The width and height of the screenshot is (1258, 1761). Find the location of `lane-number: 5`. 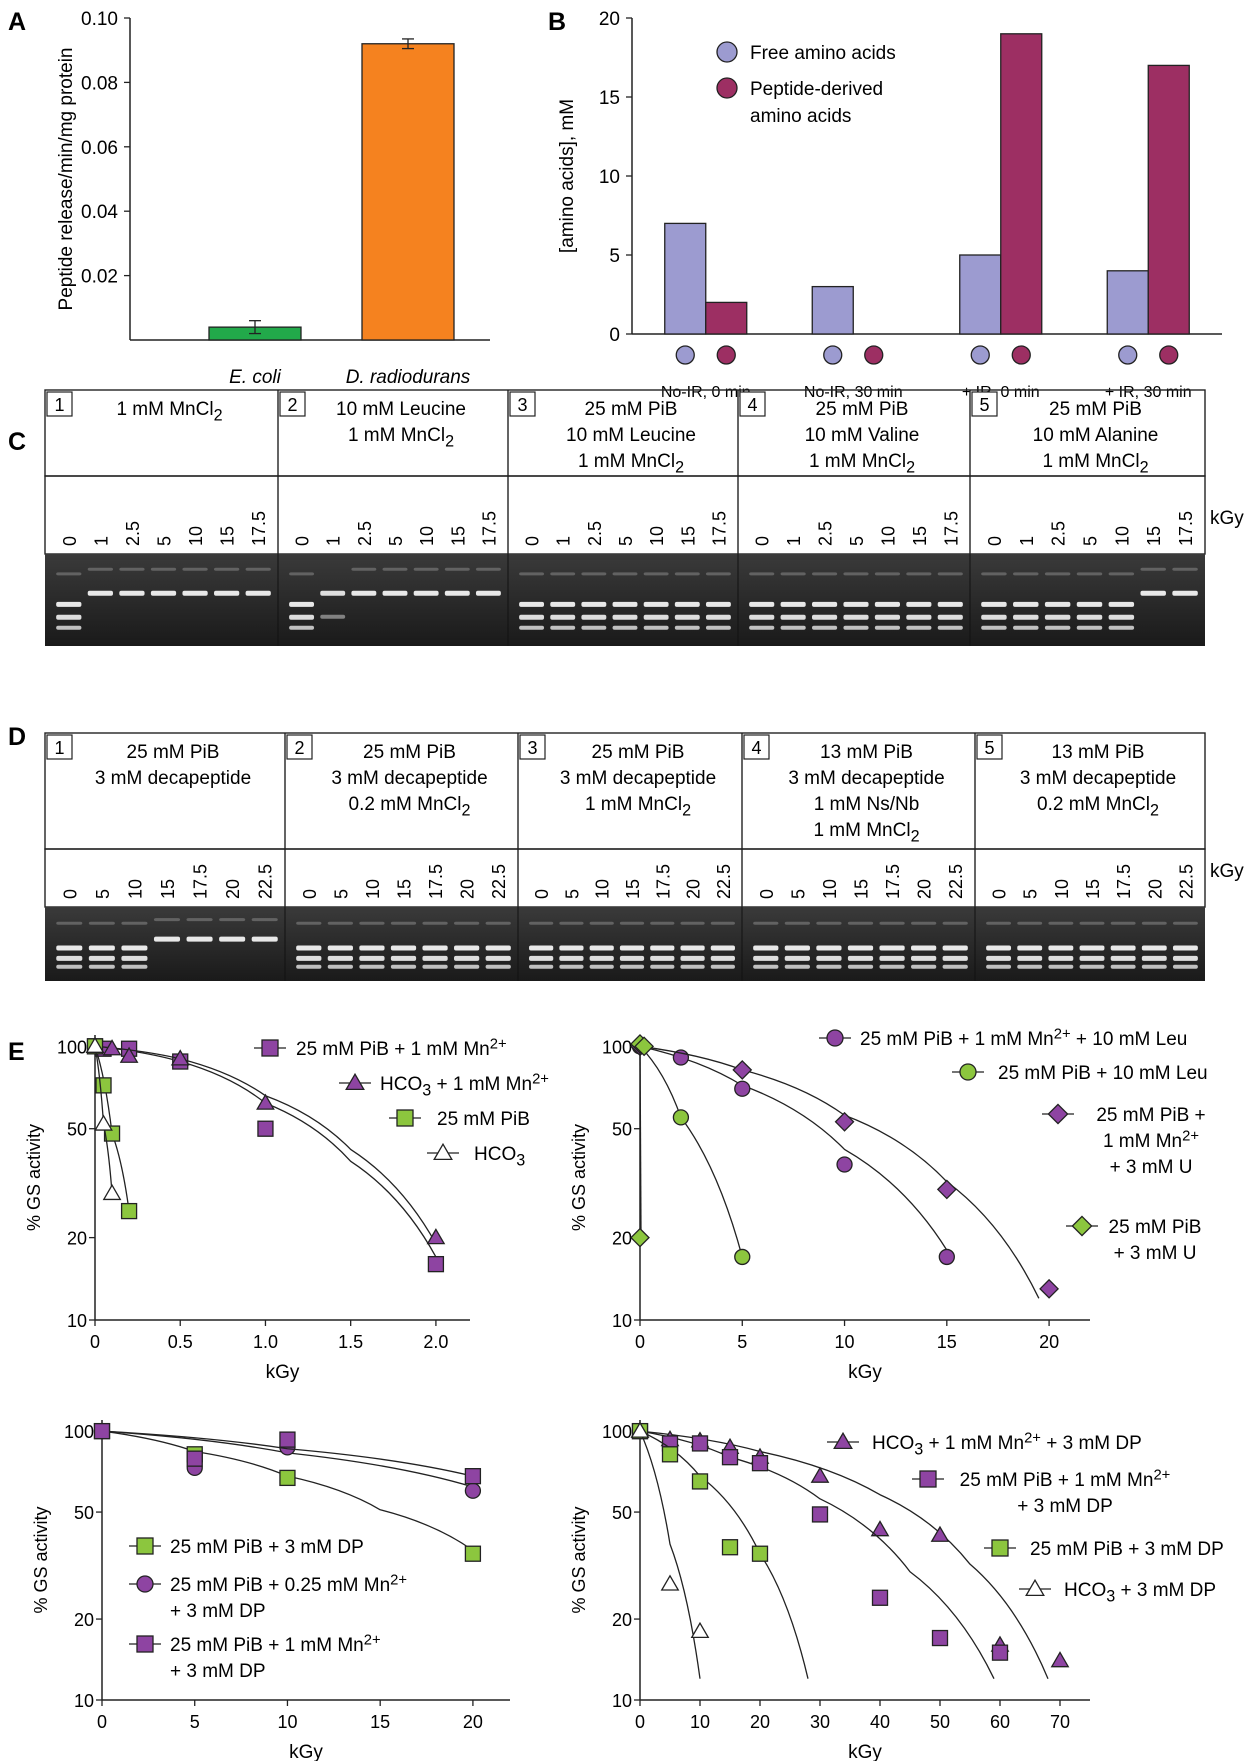

lane-number: 5 is located at coordinates (984, 405).